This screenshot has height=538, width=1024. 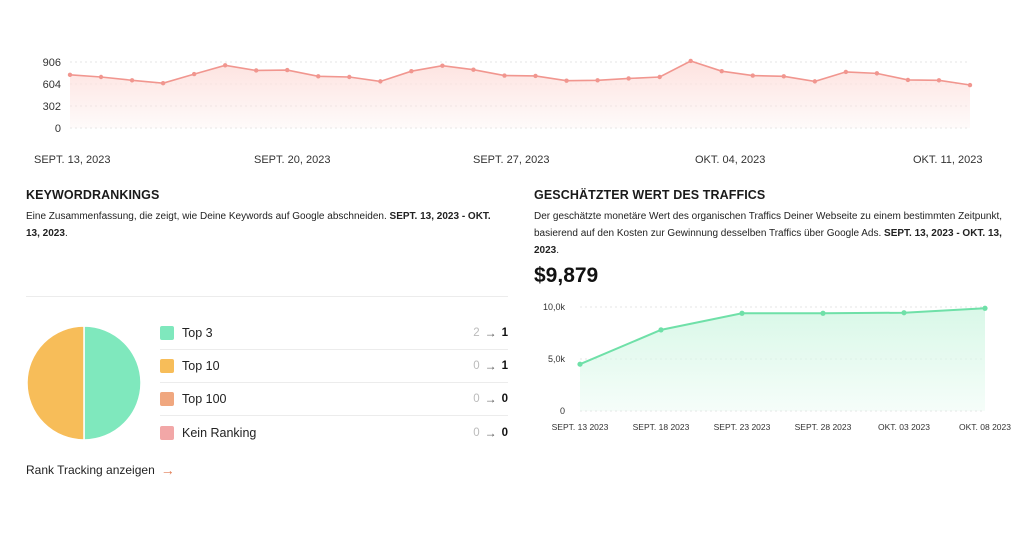 I want to click on legend-row-top100: Top 100 0 → 0, so click(x=334, y=399).